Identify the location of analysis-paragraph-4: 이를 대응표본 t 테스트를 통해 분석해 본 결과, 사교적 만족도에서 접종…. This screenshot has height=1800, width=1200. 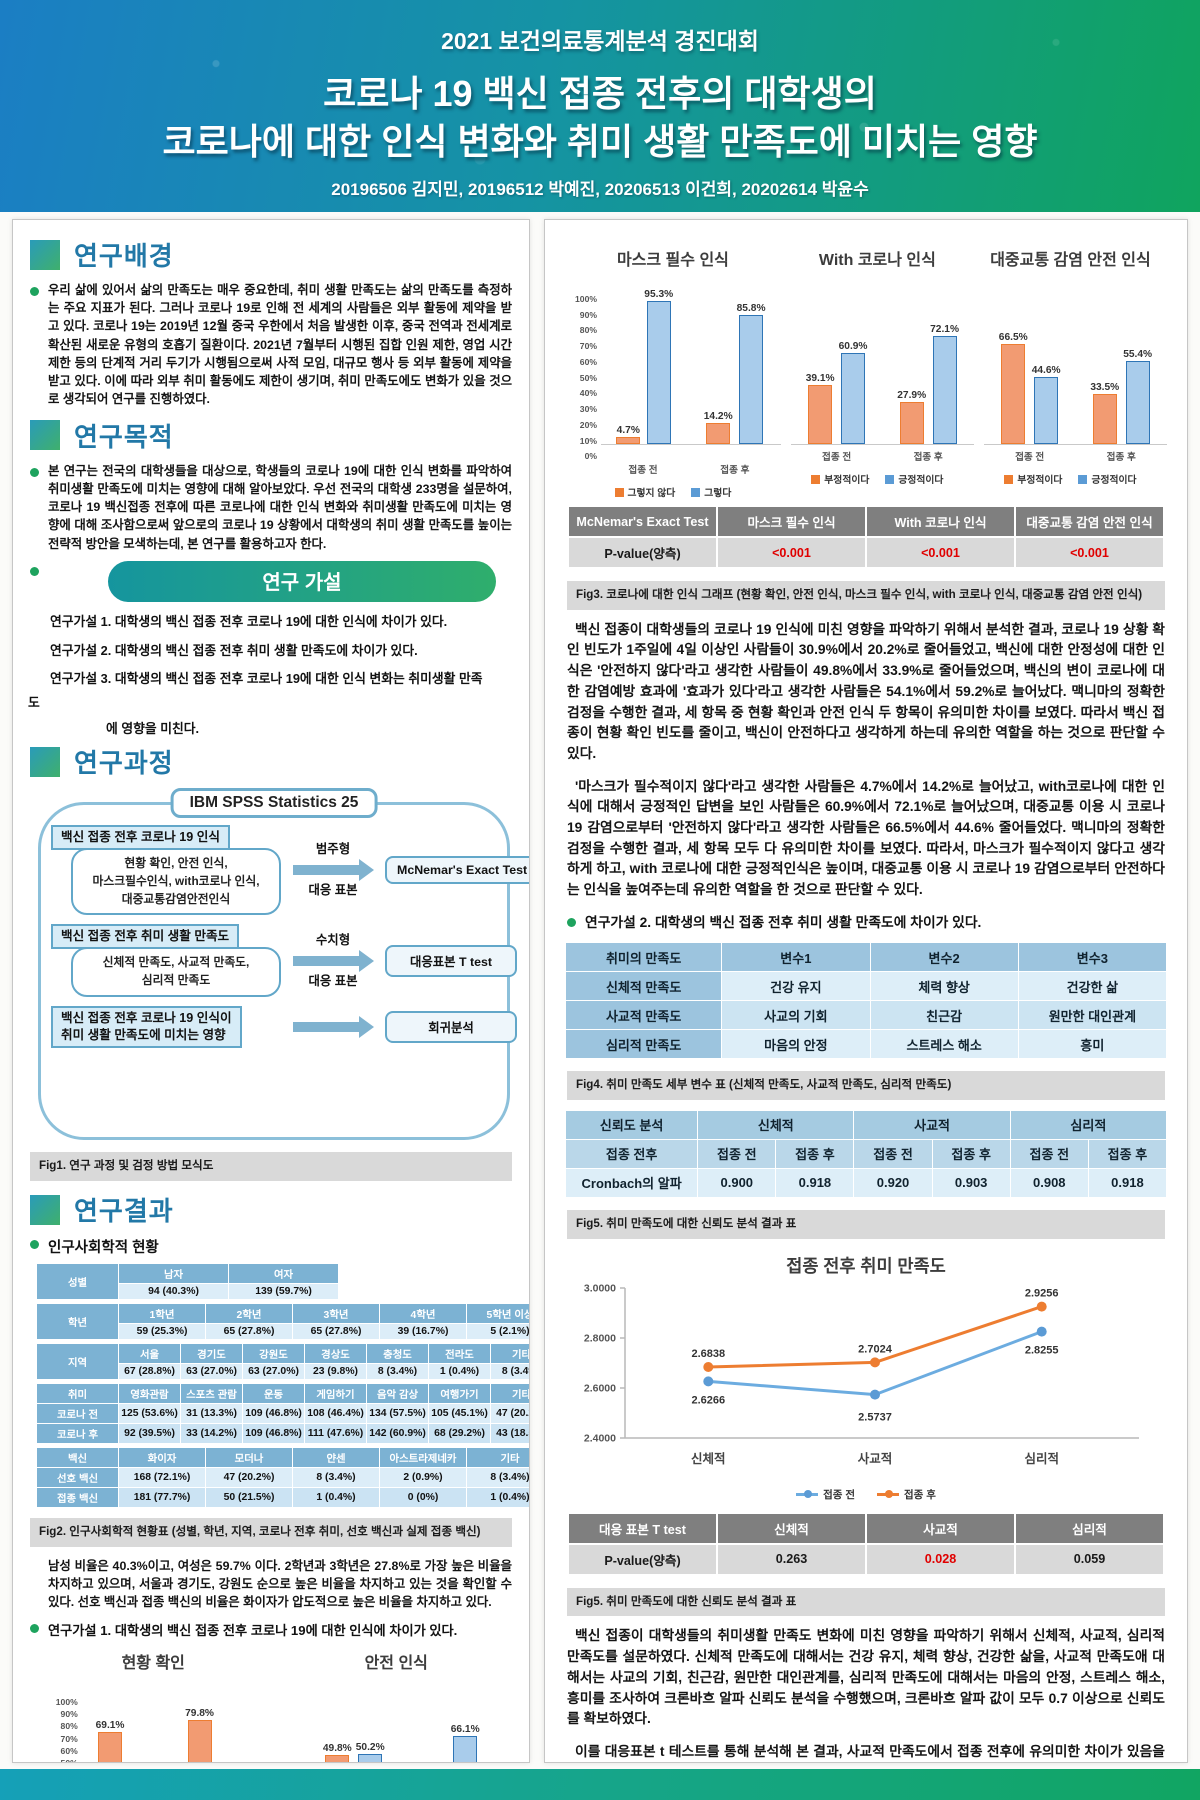
(870, 1751).